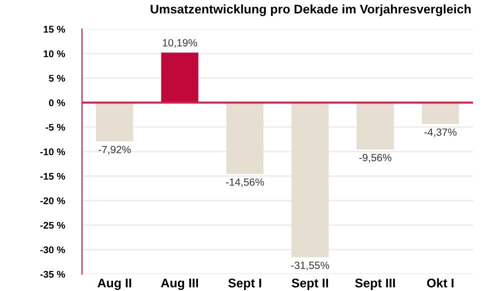  What do you see at coordinates (310, 10) in the screenshot?
I see `chart-title: Umsatzentwicklung pro Dekade im Vorjahresvergleich` at bounding box center [310, 10].